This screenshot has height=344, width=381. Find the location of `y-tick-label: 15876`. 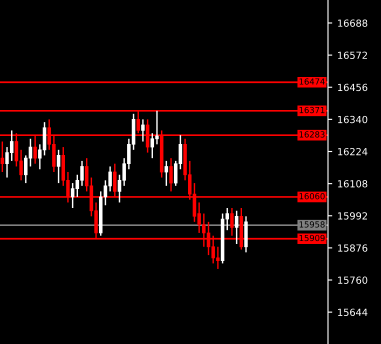

y-tick-label: 15876 is located at coordinates (353, 248).